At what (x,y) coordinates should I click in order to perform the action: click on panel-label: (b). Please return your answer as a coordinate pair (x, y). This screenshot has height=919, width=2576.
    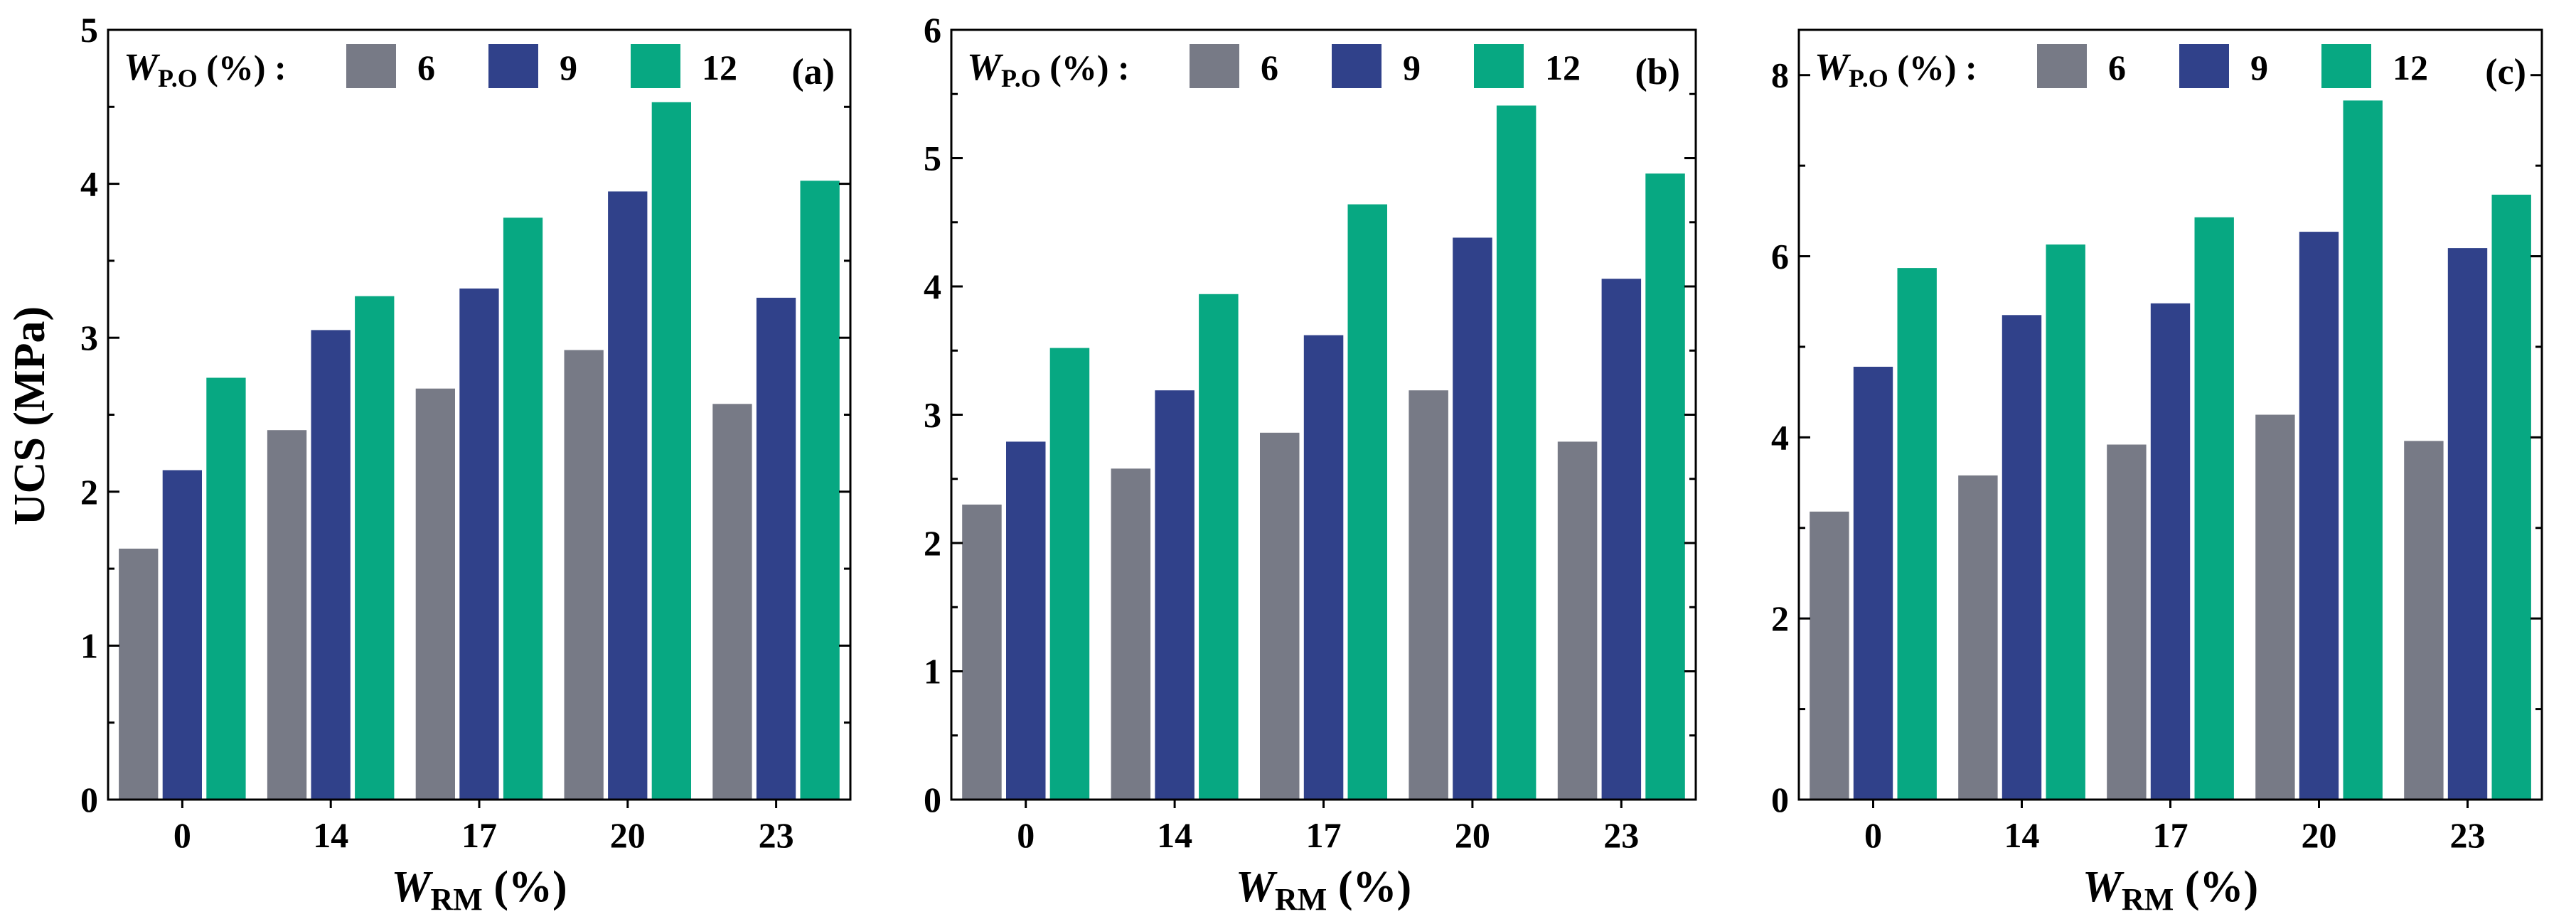
    Looking at the image, I should click on (1658, 72).